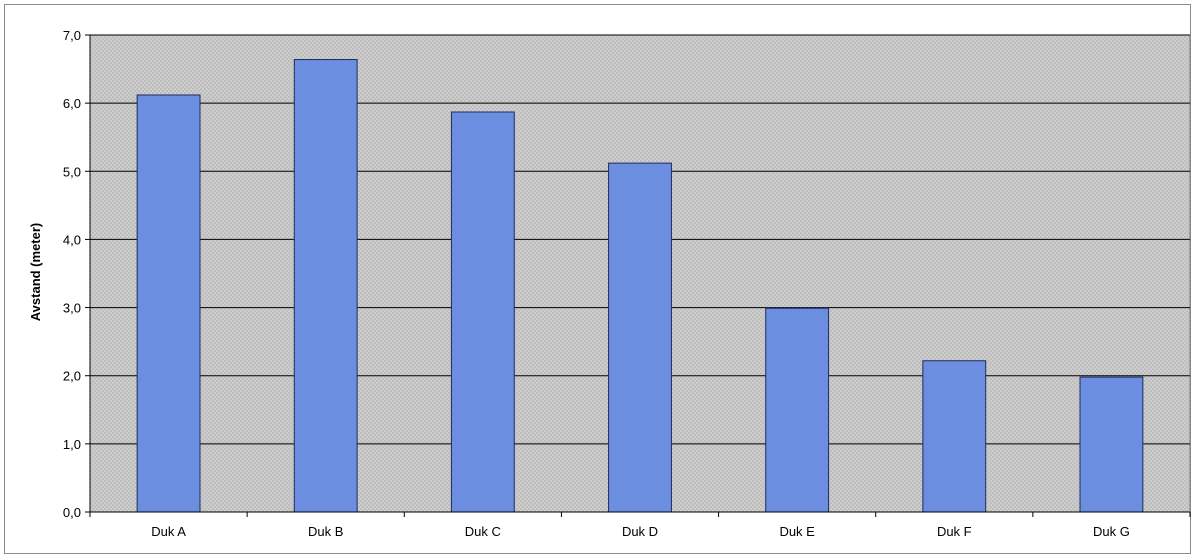  I want to click on y-tick-label: 6,0, so click(72, 103).